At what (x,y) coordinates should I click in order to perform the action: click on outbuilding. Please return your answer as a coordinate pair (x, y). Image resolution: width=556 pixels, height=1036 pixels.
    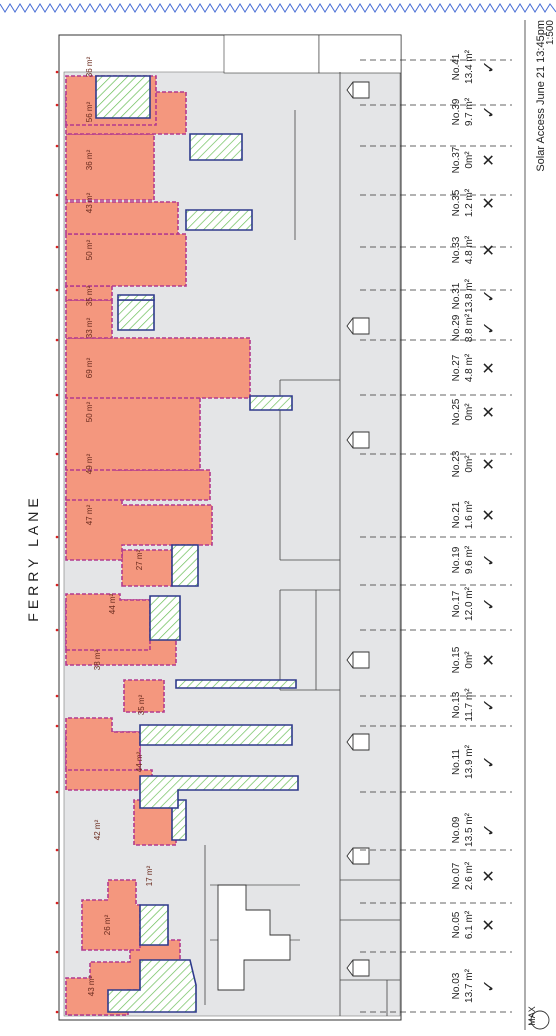
    Looking at the image, I should click on (254, 937).